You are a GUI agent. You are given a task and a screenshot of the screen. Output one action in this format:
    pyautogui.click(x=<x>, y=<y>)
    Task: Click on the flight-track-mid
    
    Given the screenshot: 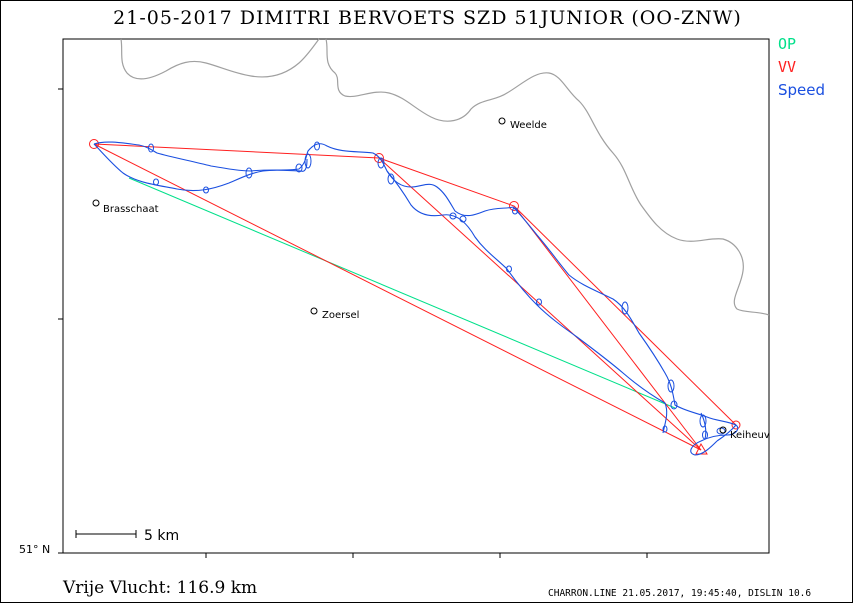 What is the action you would take?
    pyautogui.click(x=526, y=287)
    